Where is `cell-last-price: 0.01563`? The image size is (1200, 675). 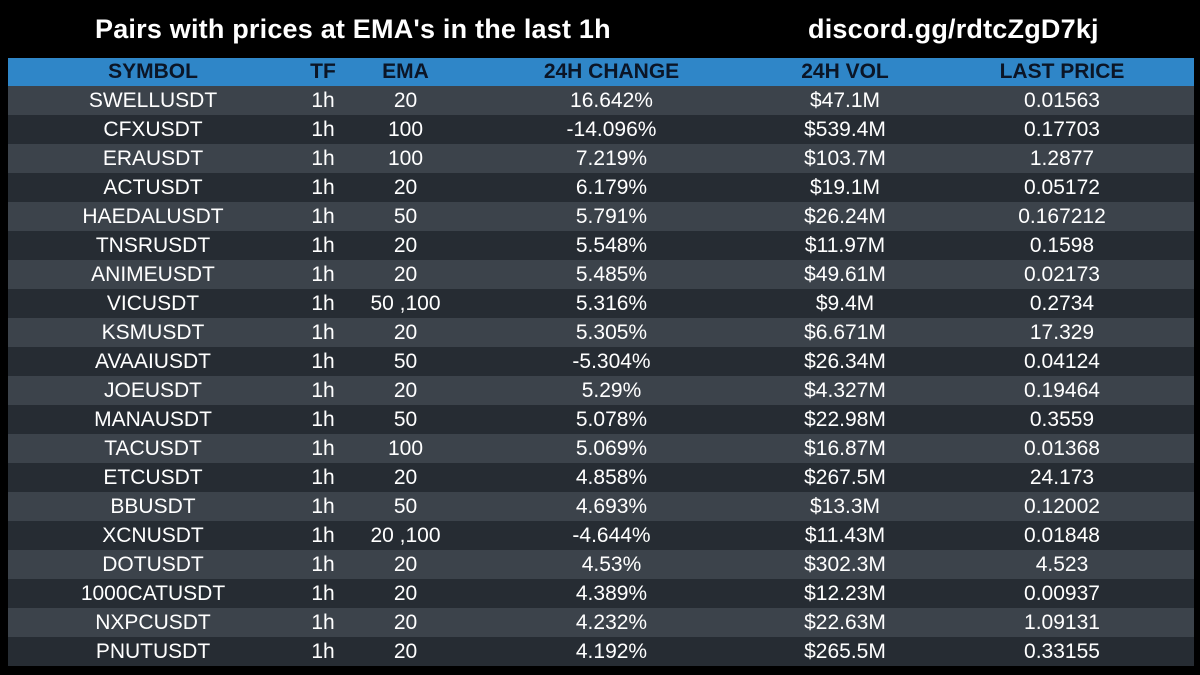 cell-last-price: 0.01563 is located at coordinates (1062, 100).